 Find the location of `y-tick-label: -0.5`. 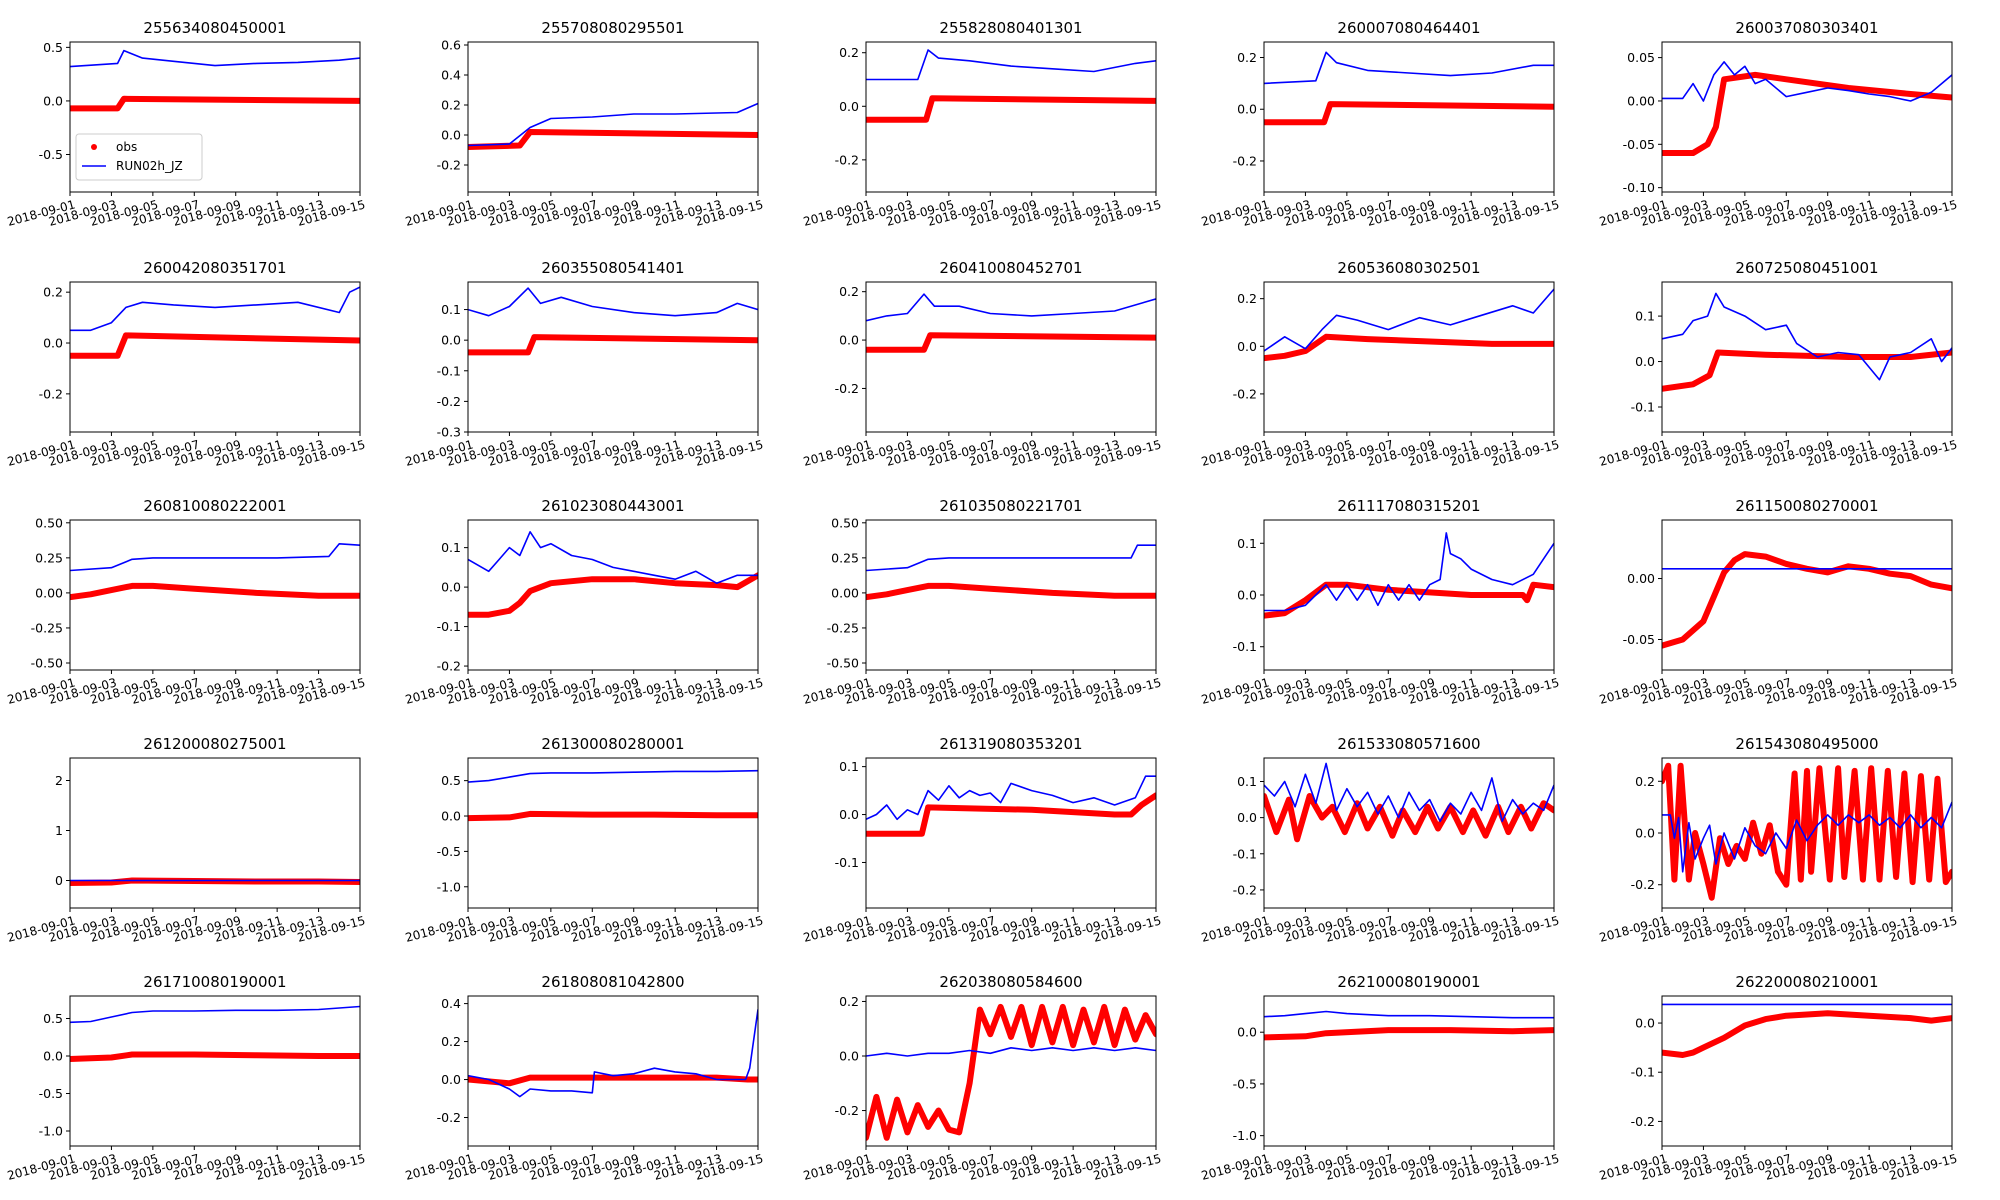

y-tick-label: -0.5 is located at coordinates (51, 154).